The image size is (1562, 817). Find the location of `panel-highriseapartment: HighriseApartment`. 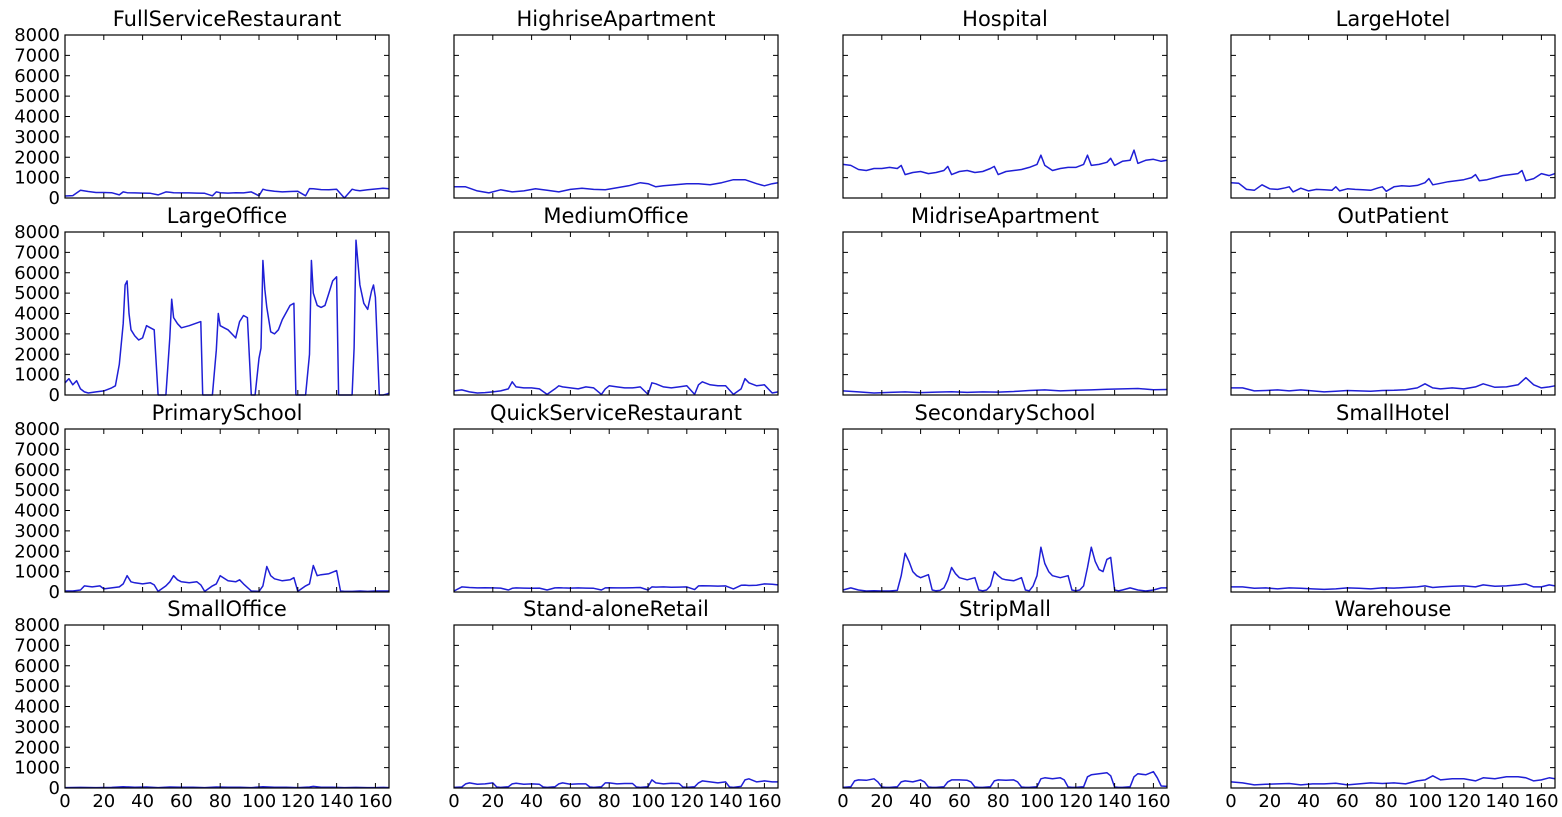

panel-highriseapartment: HighriseApartment is located at coordinates (616, 103).